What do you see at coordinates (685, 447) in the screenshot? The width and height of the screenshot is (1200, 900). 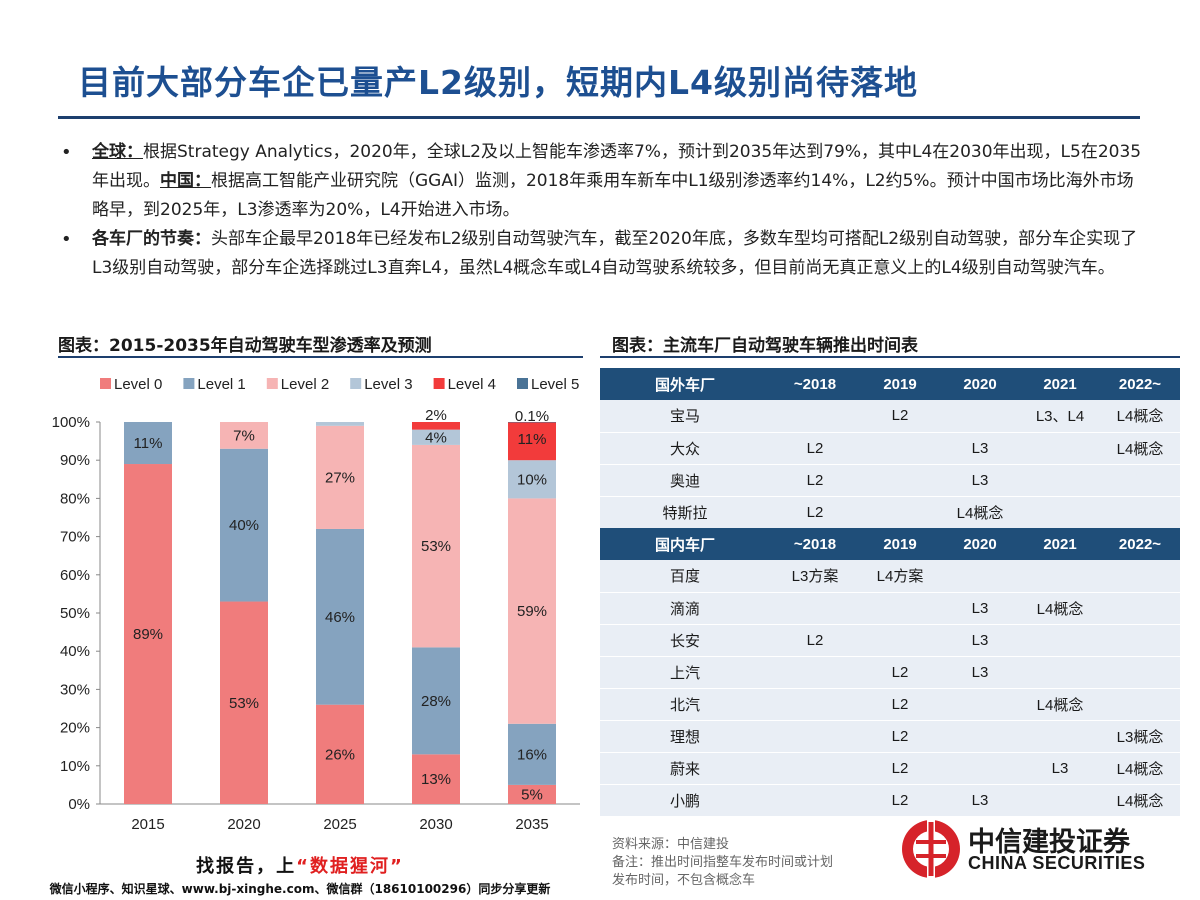 I see `table-cell: 大众` at bounding box center [685, 447].